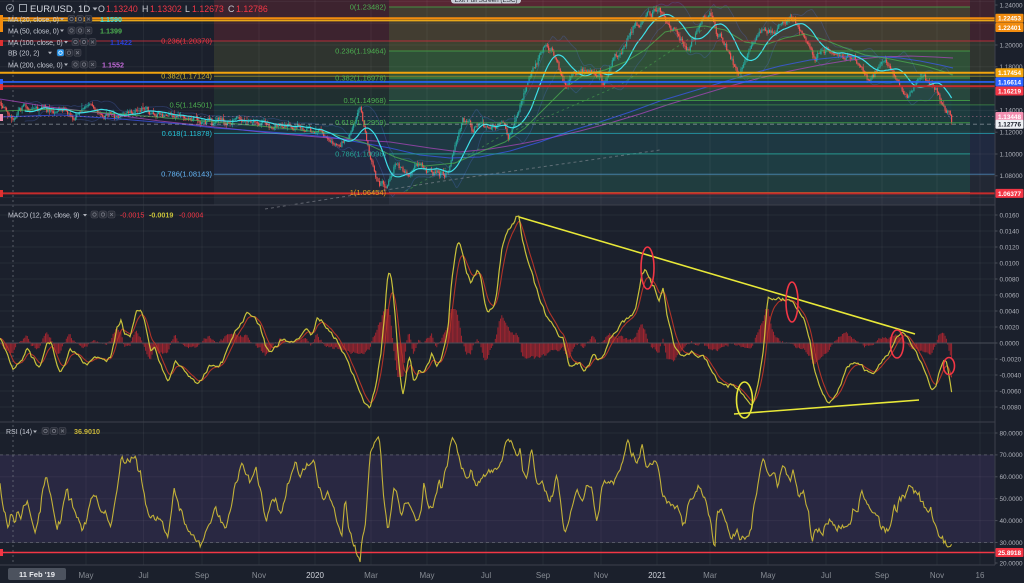 This screenshot has width=1024, height=583. Describe the element at coordinates (1010, 553) in the screenshot. I see `svg-text: 25.8918` at that location.